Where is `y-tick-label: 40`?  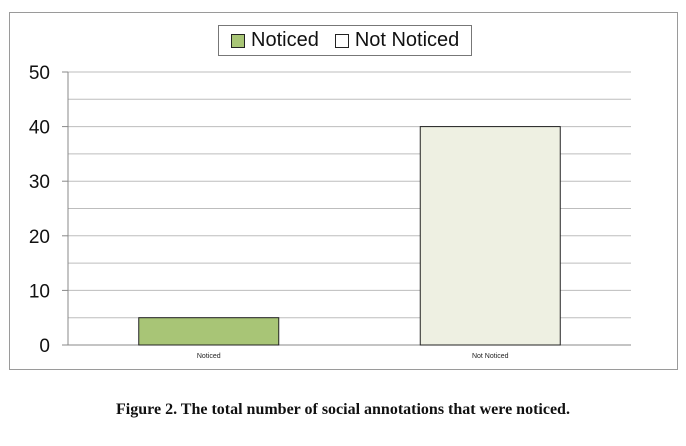
y-tick-label: 40 is located at coordinates (39, 128).